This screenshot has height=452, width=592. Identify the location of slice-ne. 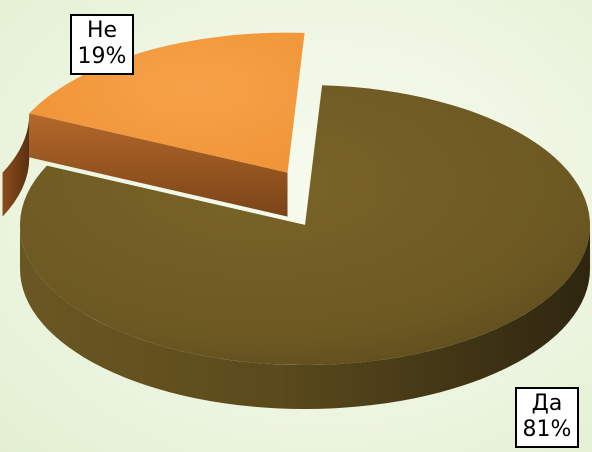
(167, 102).